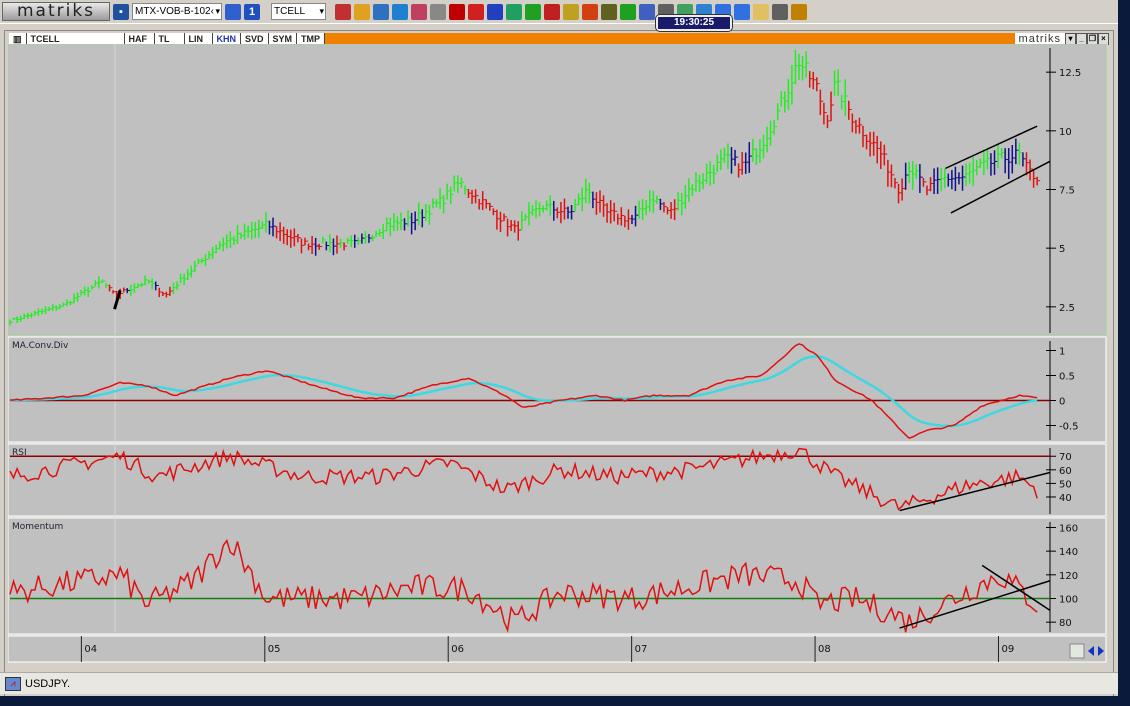 This screenshot has width=1130, height=706. Describe the element at coordinates (552, 11) in the screenshot. I see `eye-icon` at that location.